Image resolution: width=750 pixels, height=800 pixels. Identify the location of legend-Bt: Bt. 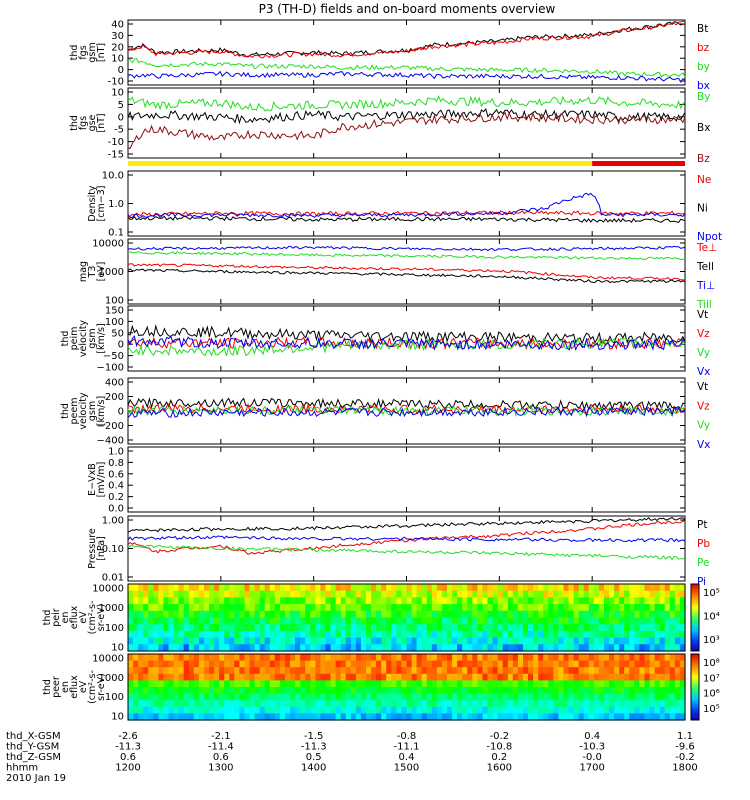
(702, 29).